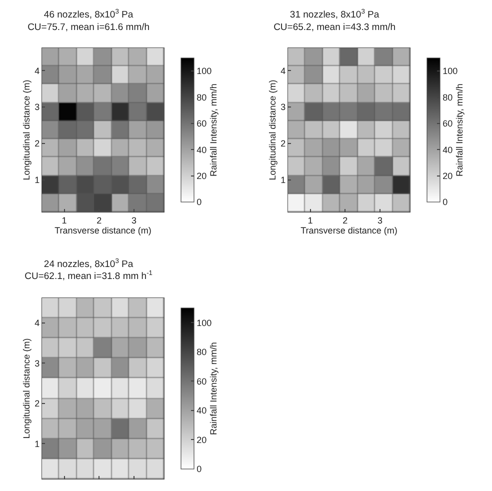 This screenshot has height=491, width=492. What do you see at coordinates (335, 14) in the screenshot?
I see `chart-title: 31 nozzles, 8x10$^{3}$ Pa` at bounding box center [335, 14].